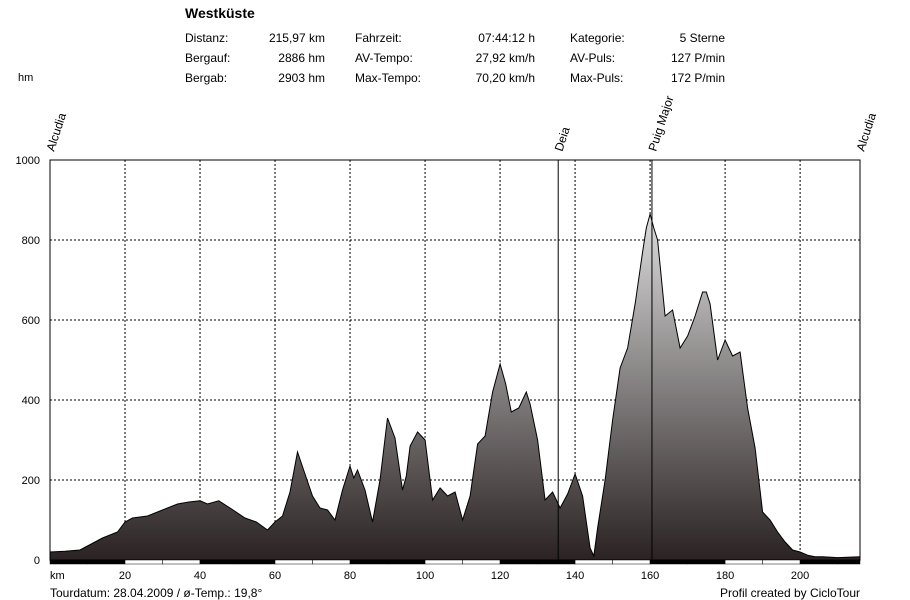 The image size is (910, 600). What do you see at coordinates (31, 401) in the screenshot?
I see `y-tick-label: 400` at bounding box center [31, 401].